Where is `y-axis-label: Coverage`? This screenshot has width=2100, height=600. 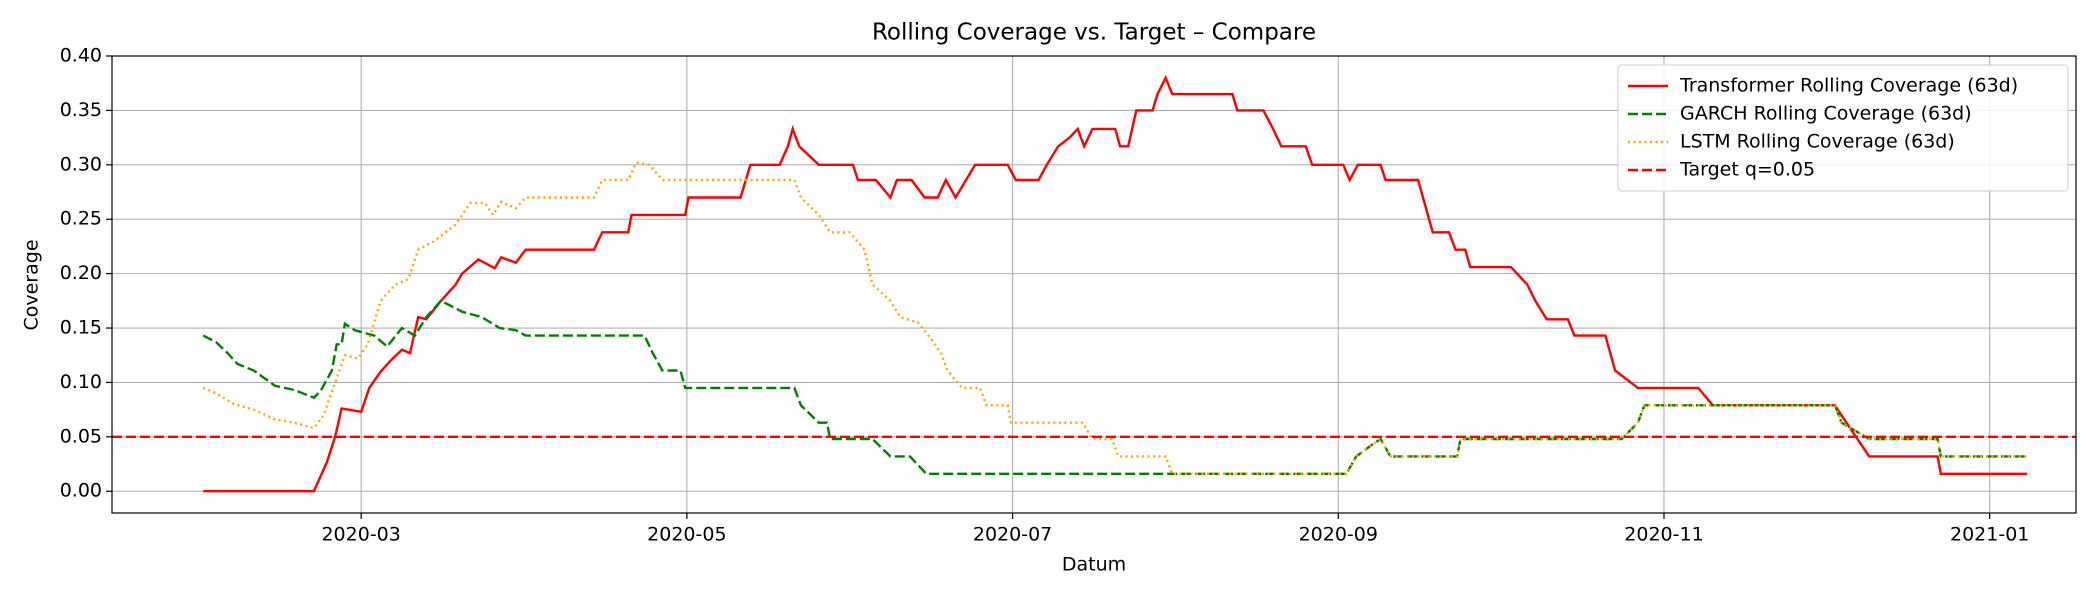
y-axis-label: Coverage is located at coordinates (32, 284).